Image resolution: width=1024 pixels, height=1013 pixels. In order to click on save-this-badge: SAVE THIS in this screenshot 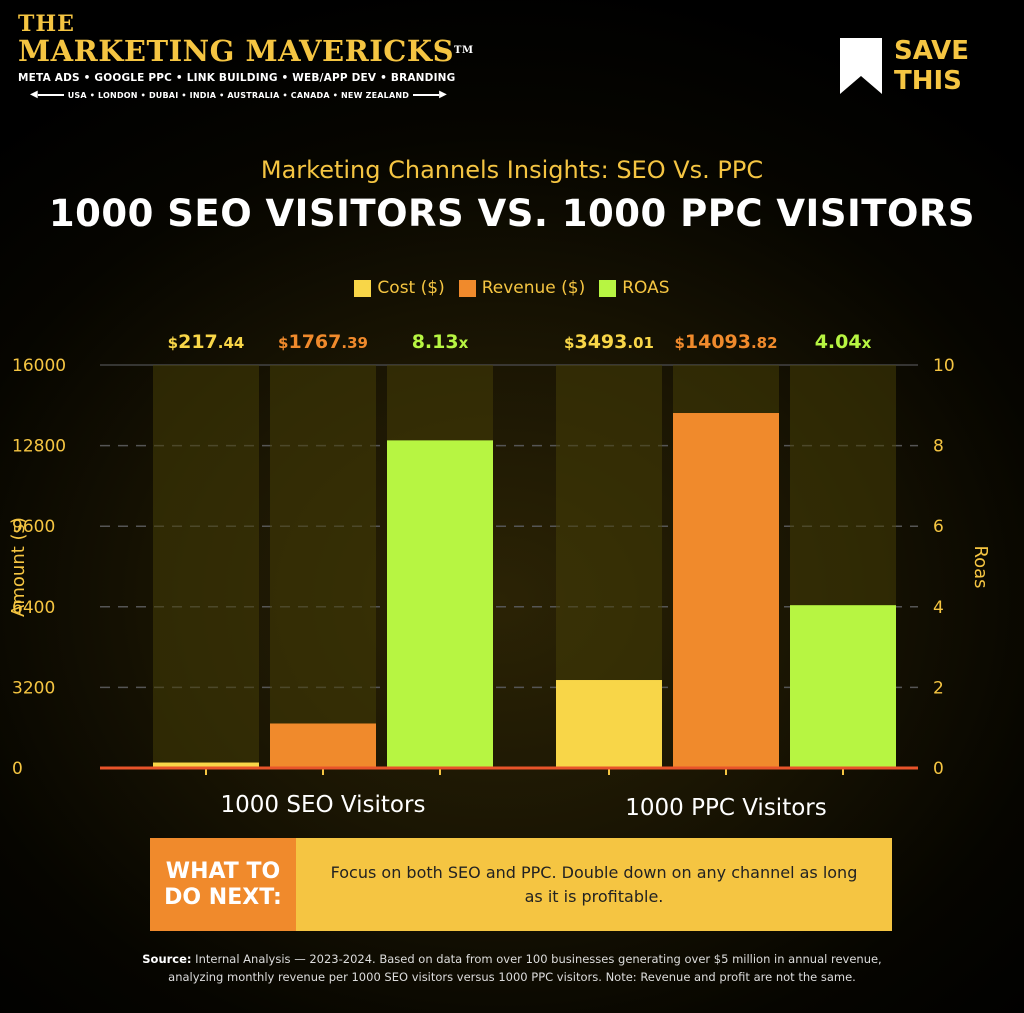, I will do `click(903, 66)`.